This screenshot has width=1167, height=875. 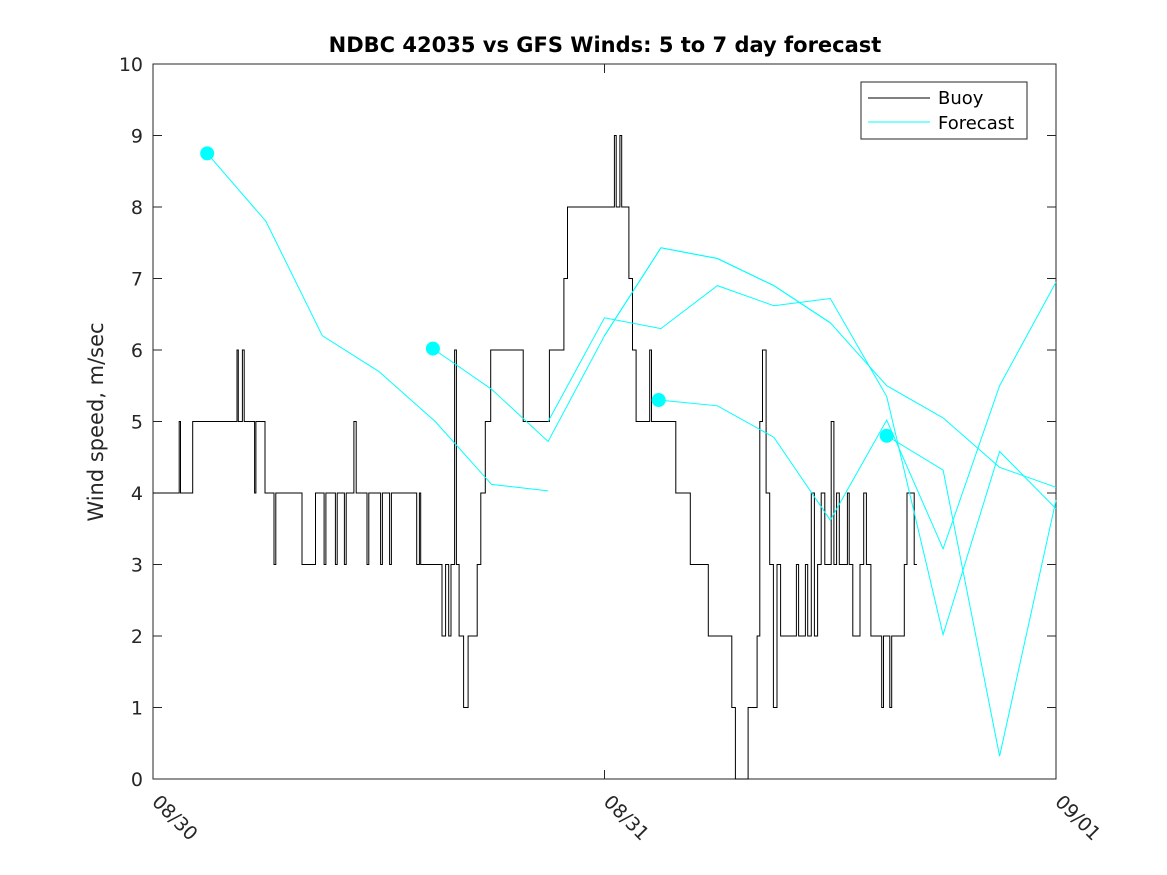 What do you see at coordinates (137, 780) in the screenshot?
I see `y-tick-label-0: 0` at bounding box center [137, 780].